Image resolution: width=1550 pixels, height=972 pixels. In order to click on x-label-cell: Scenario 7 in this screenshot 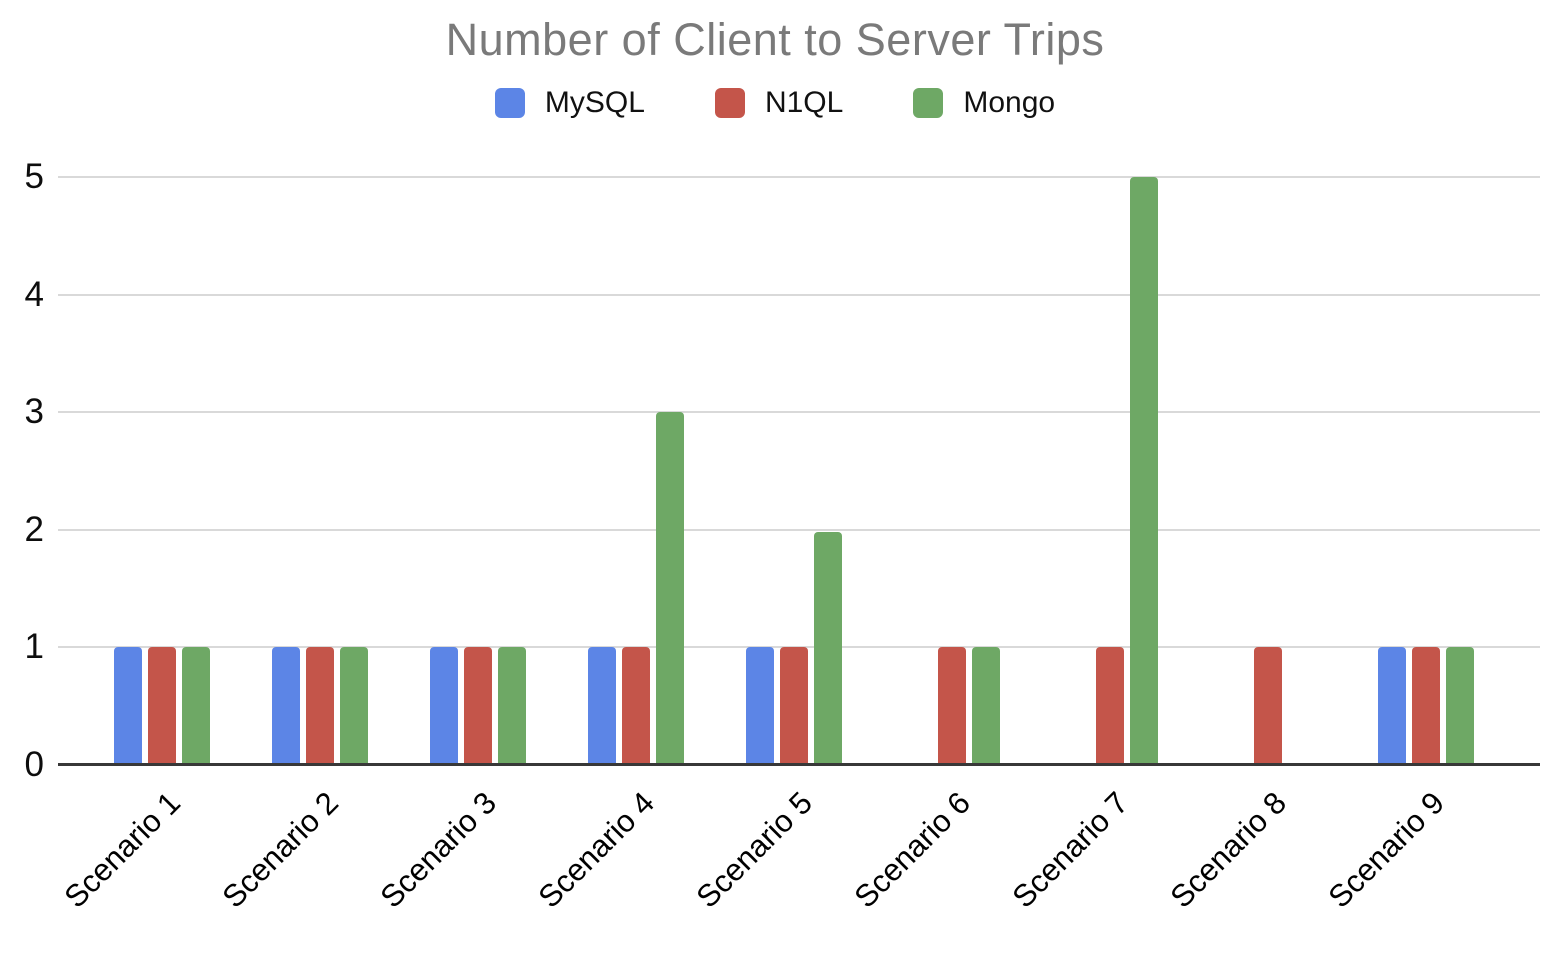, I will do `click(1097, 865)`.